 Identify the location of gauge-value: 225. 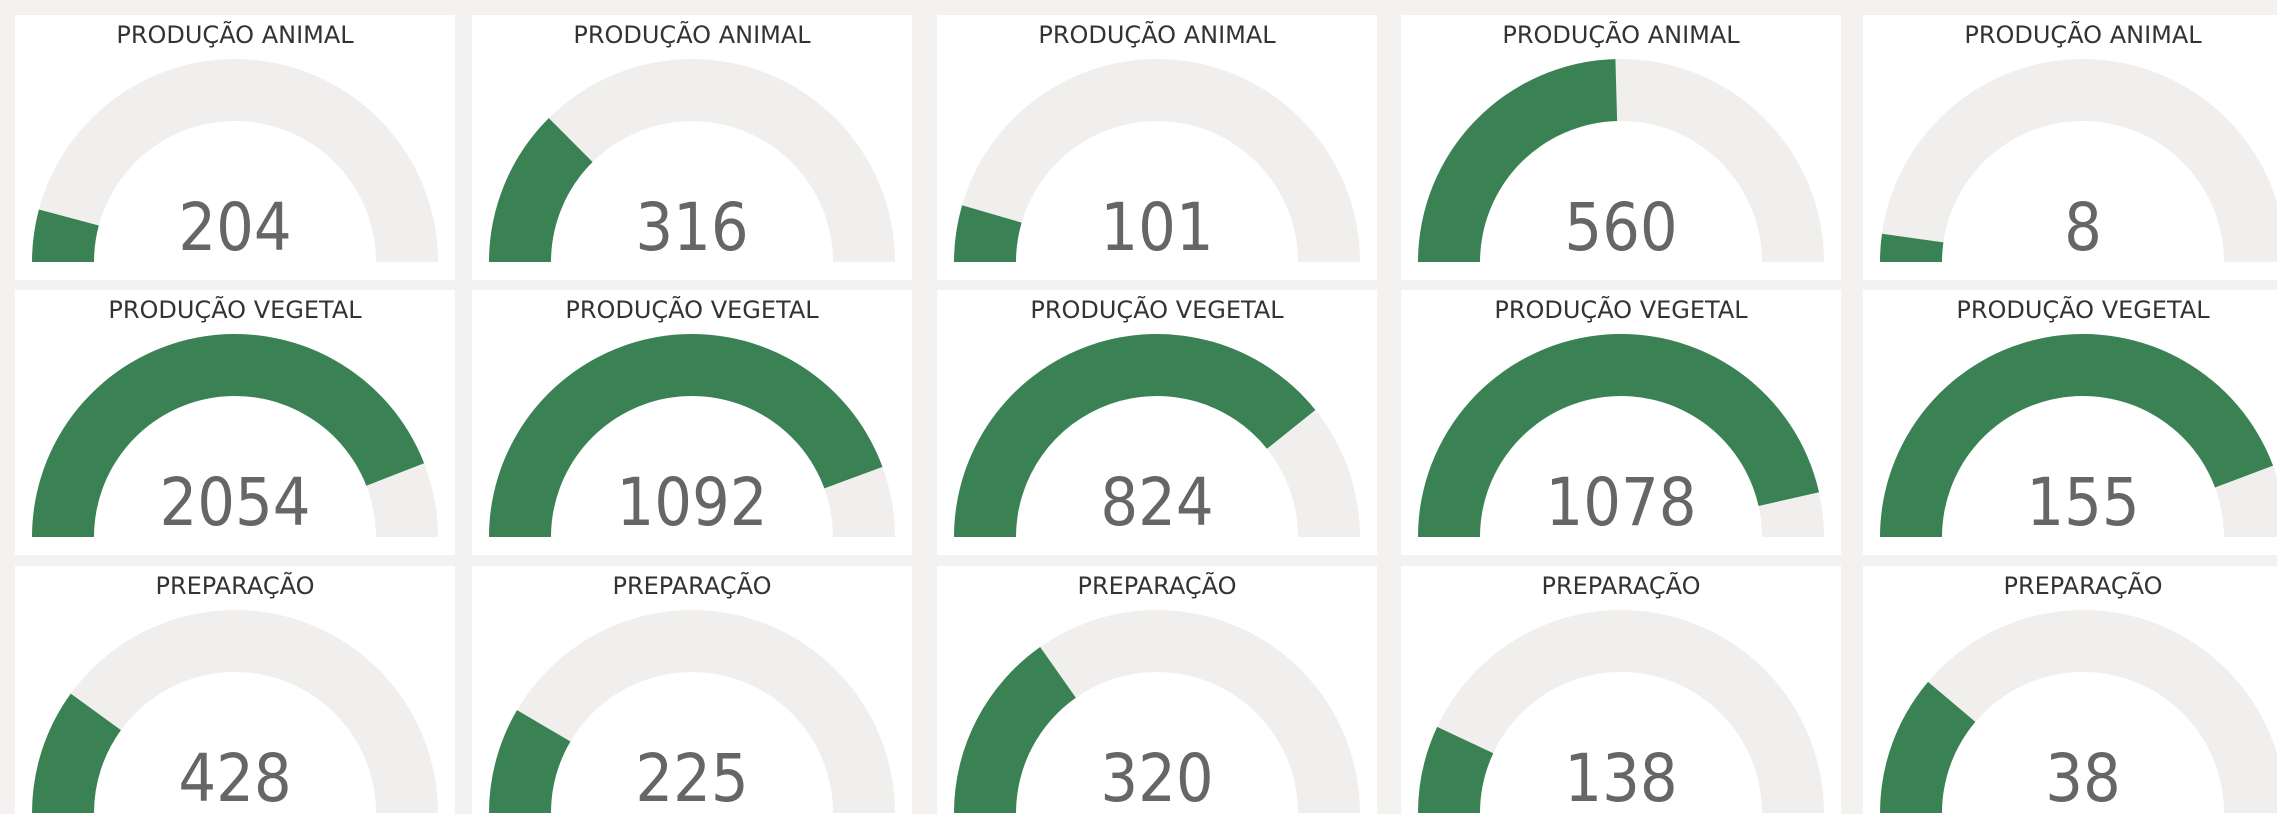
(691, 777).